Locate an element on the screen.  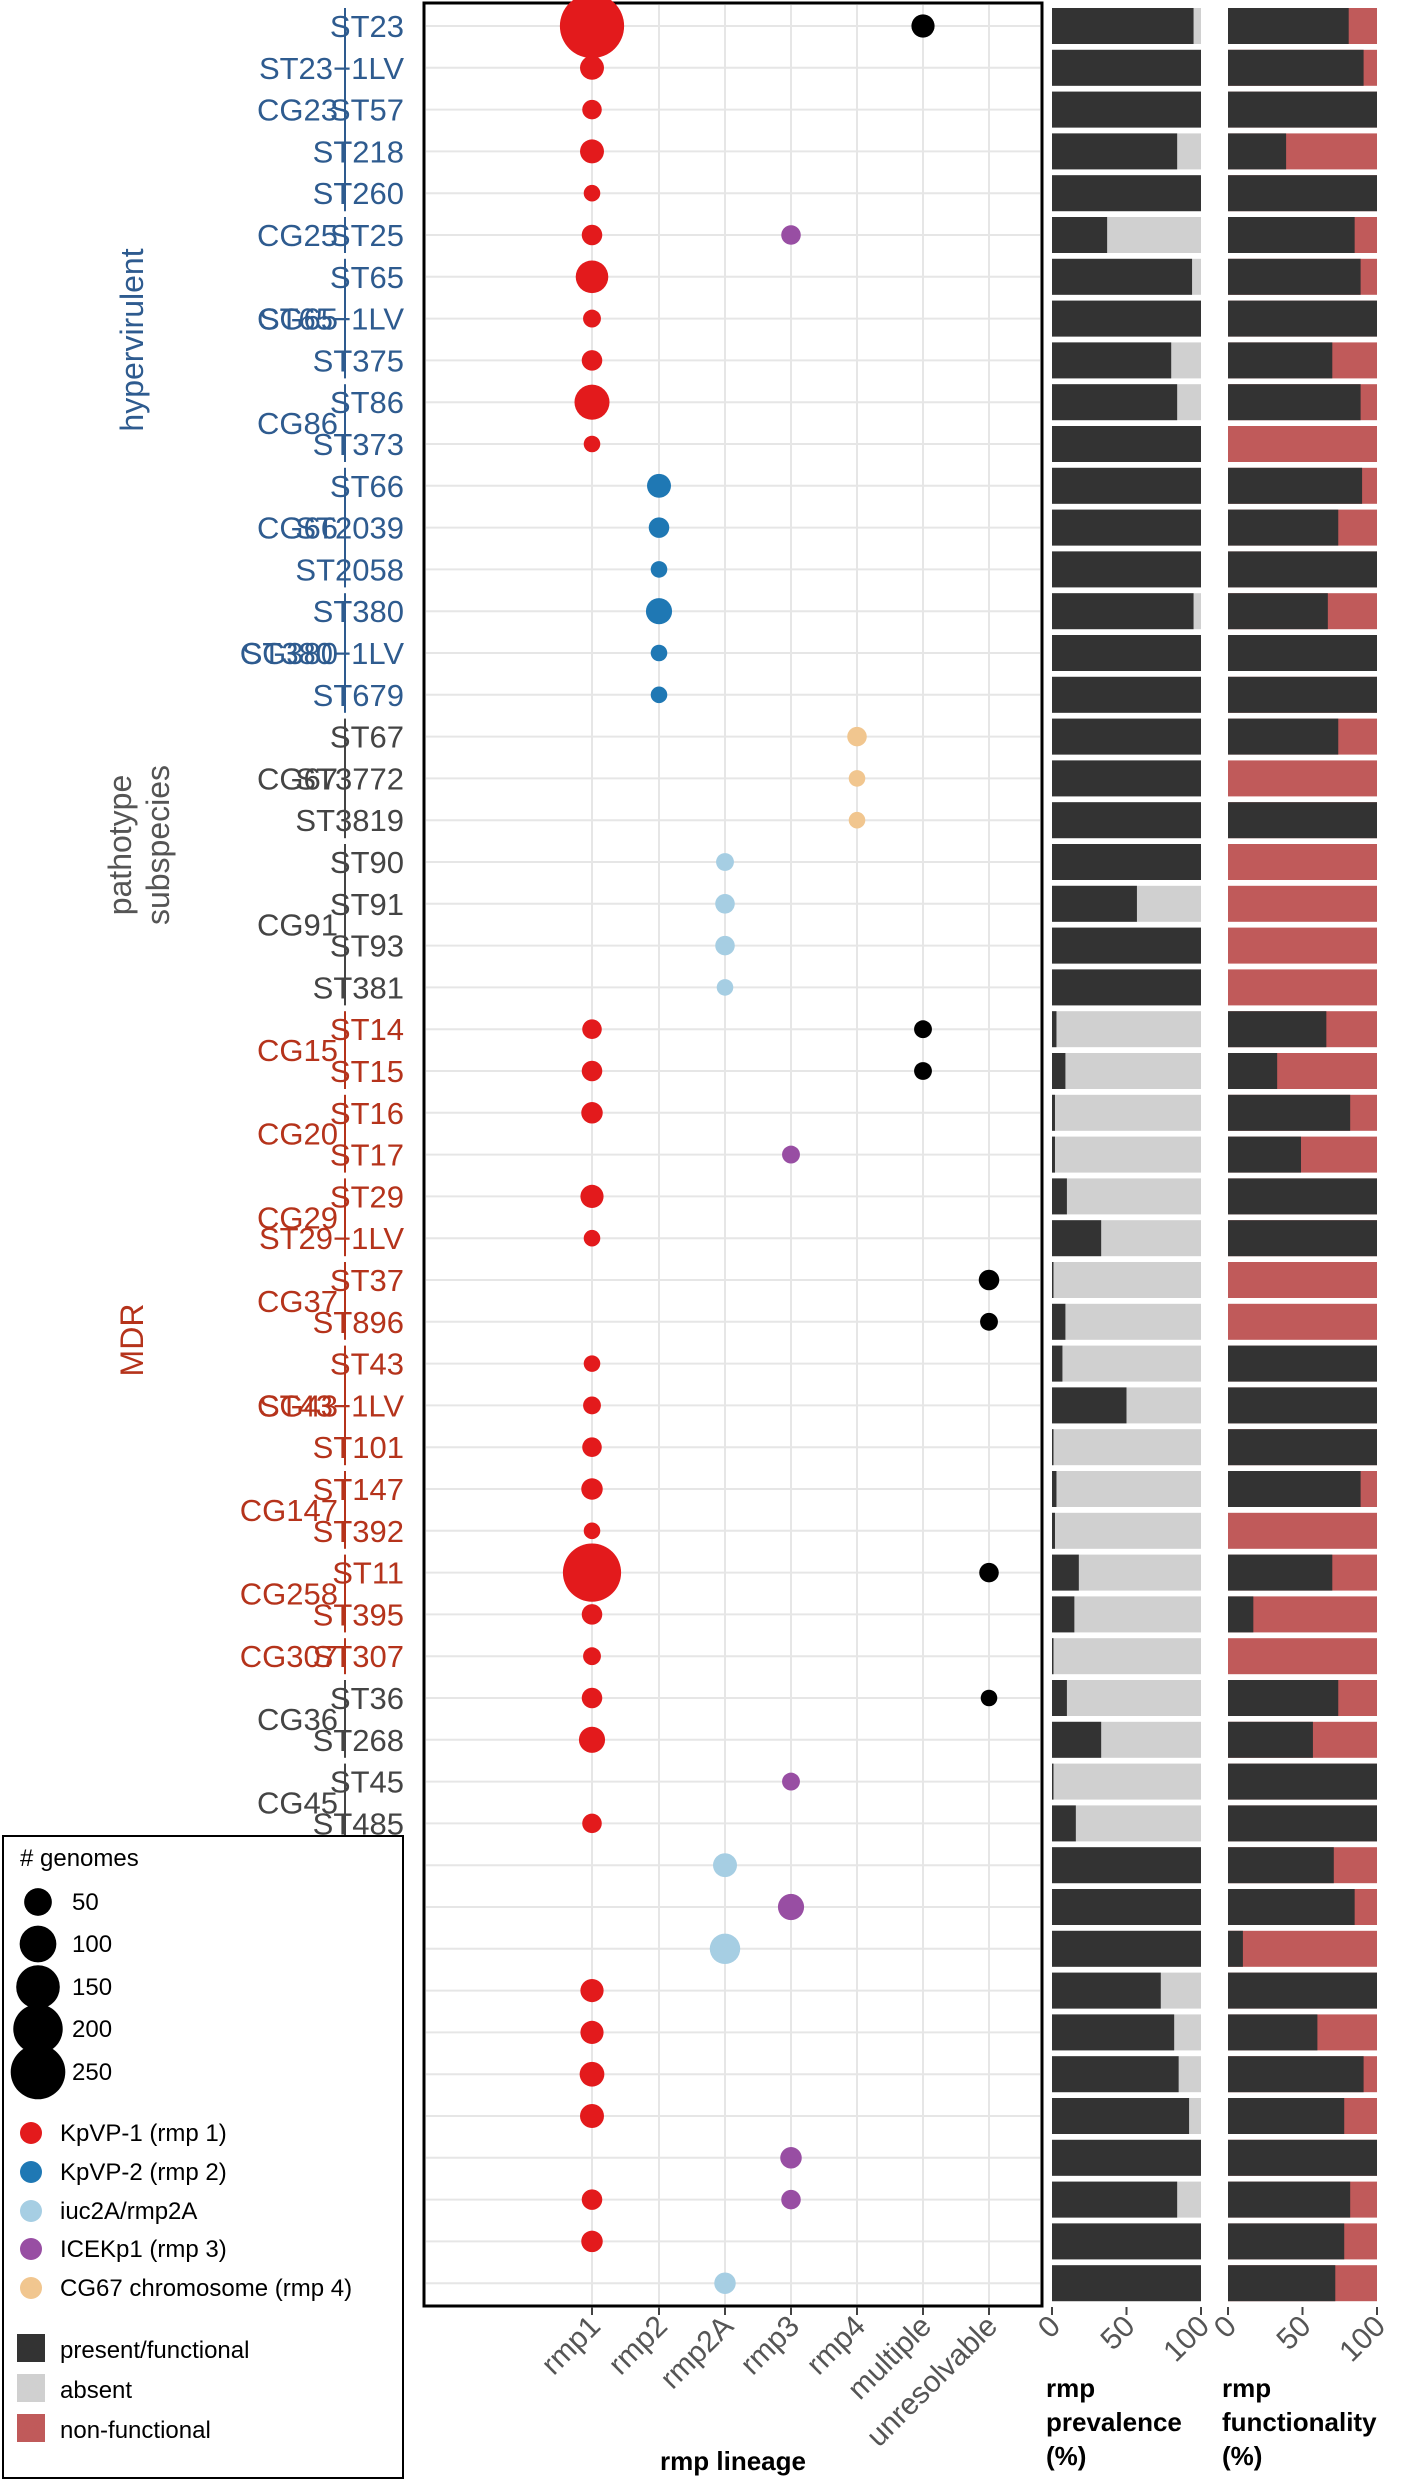
cg-label-14: CG258 is located at coordinates (289, 1594).